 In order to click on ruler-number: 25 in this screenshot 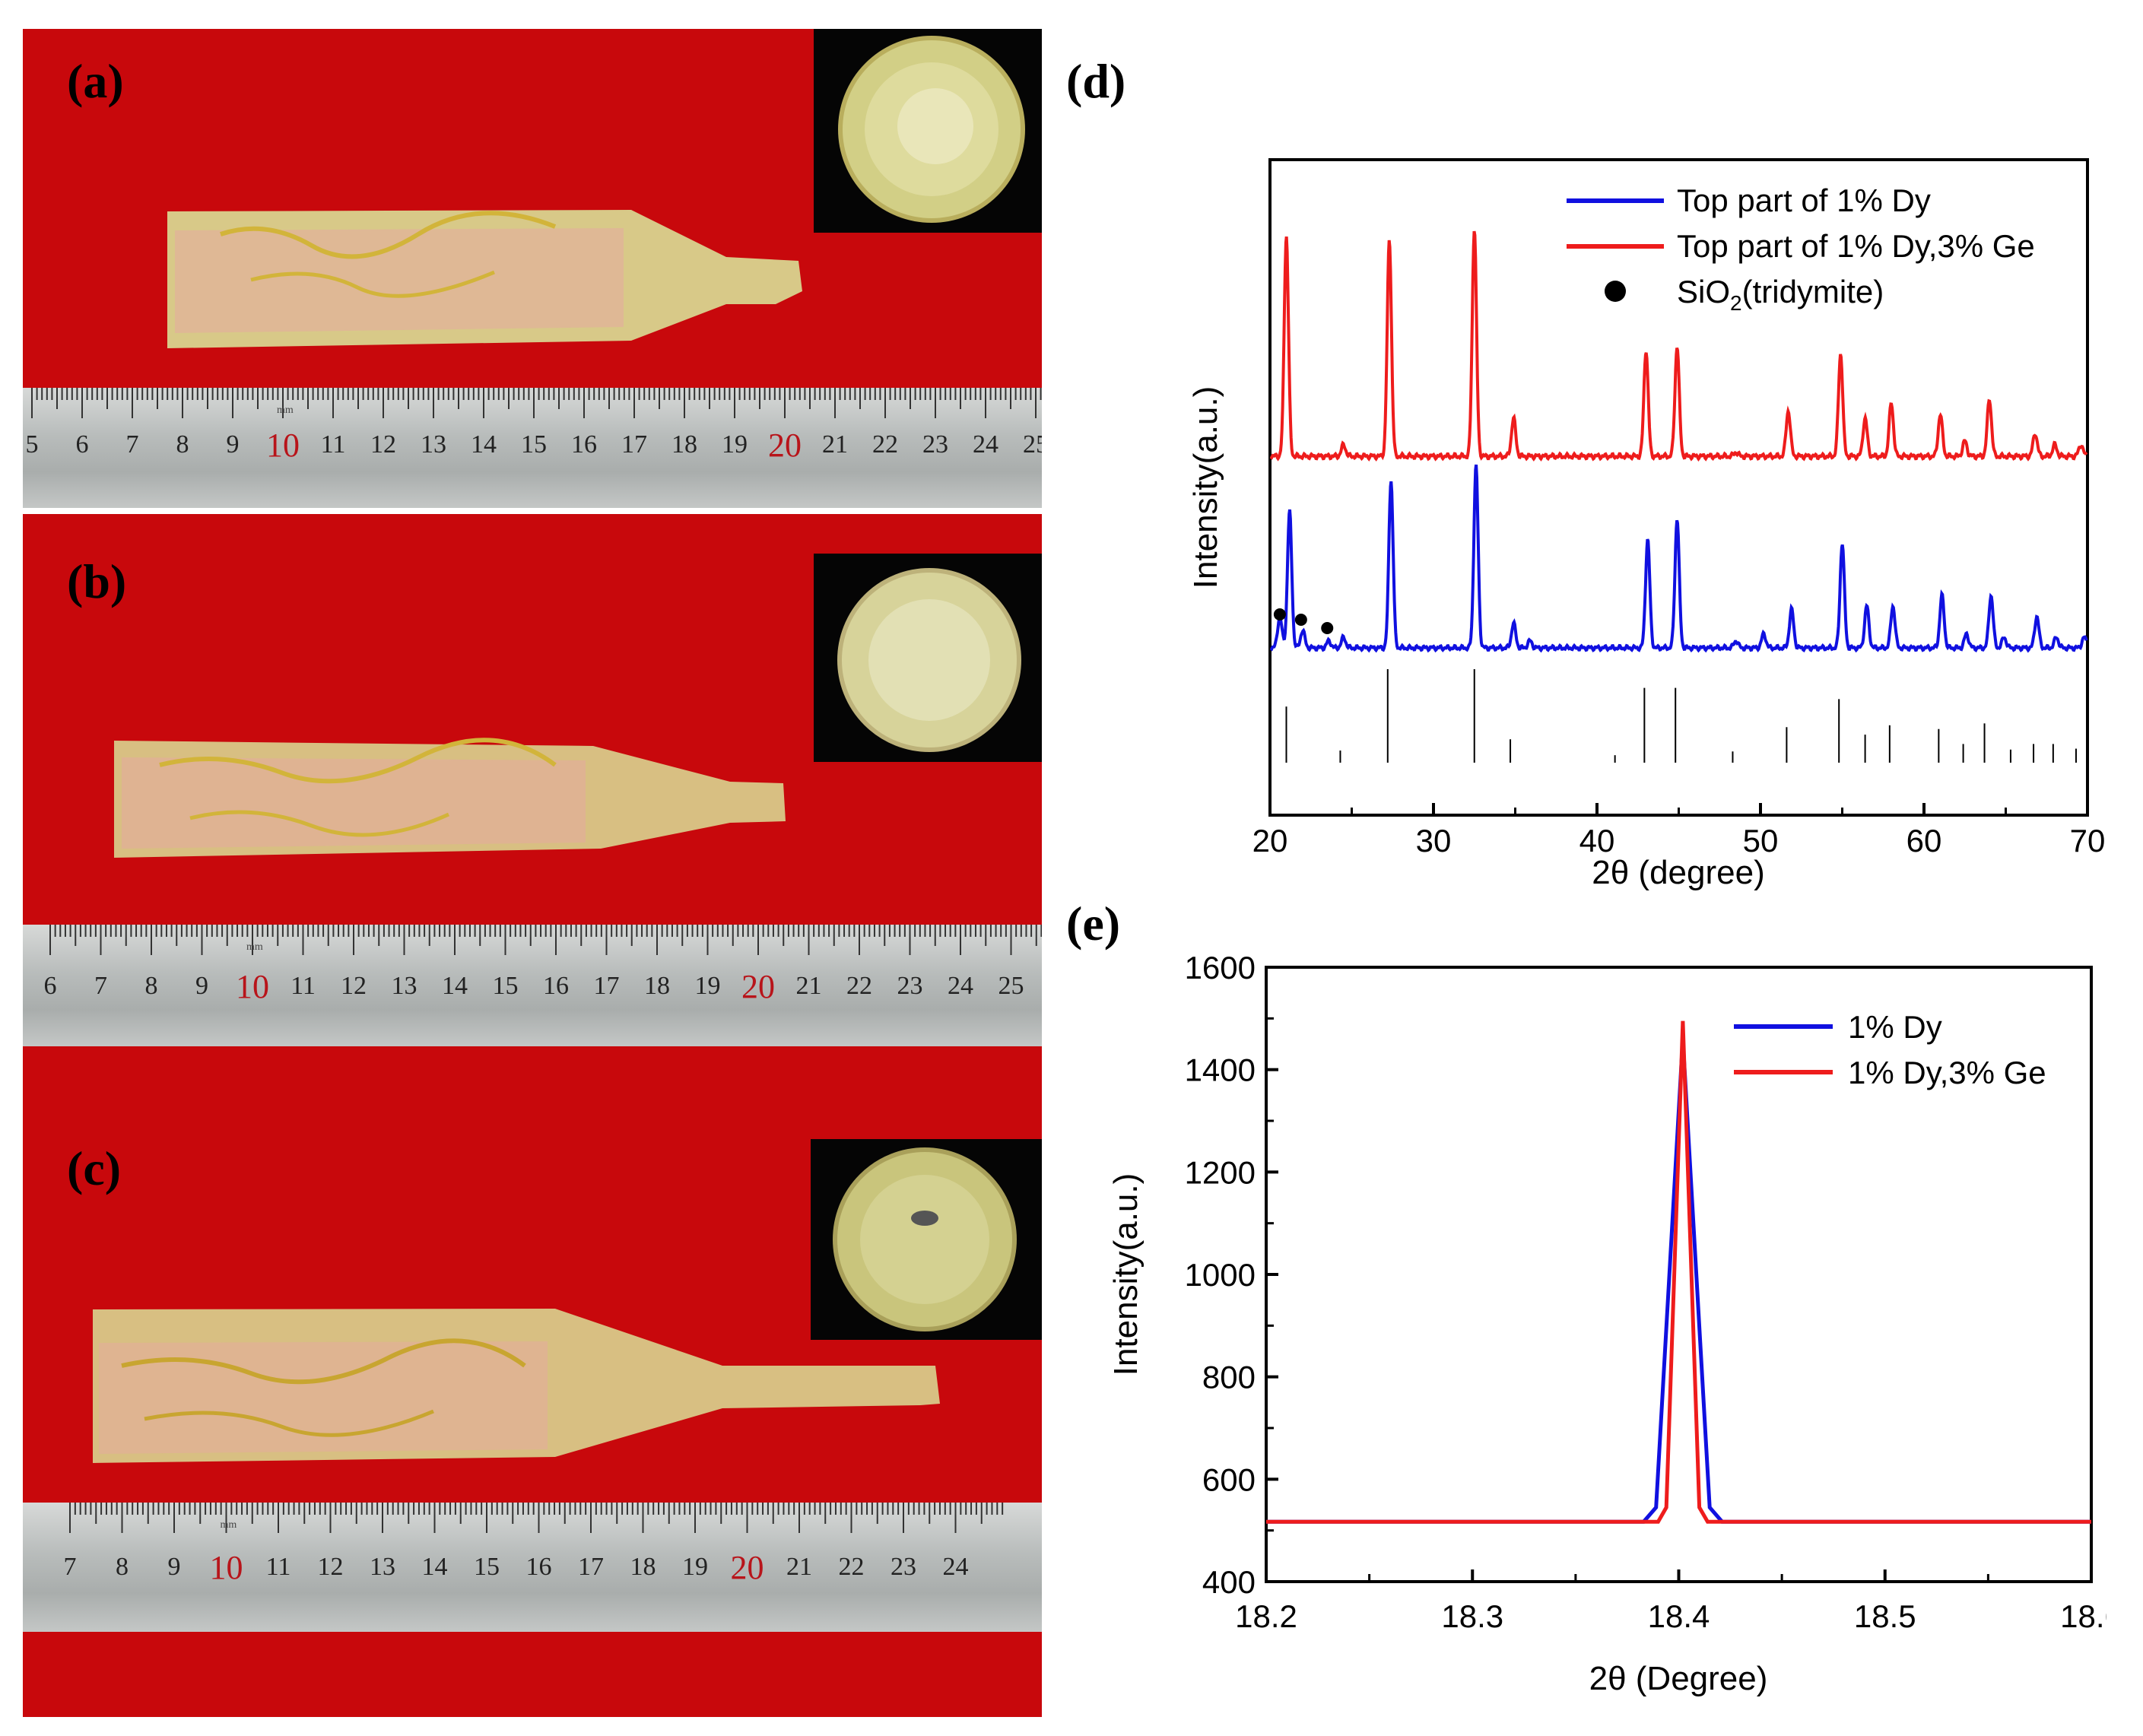, I will do `click(1032, 444)`.